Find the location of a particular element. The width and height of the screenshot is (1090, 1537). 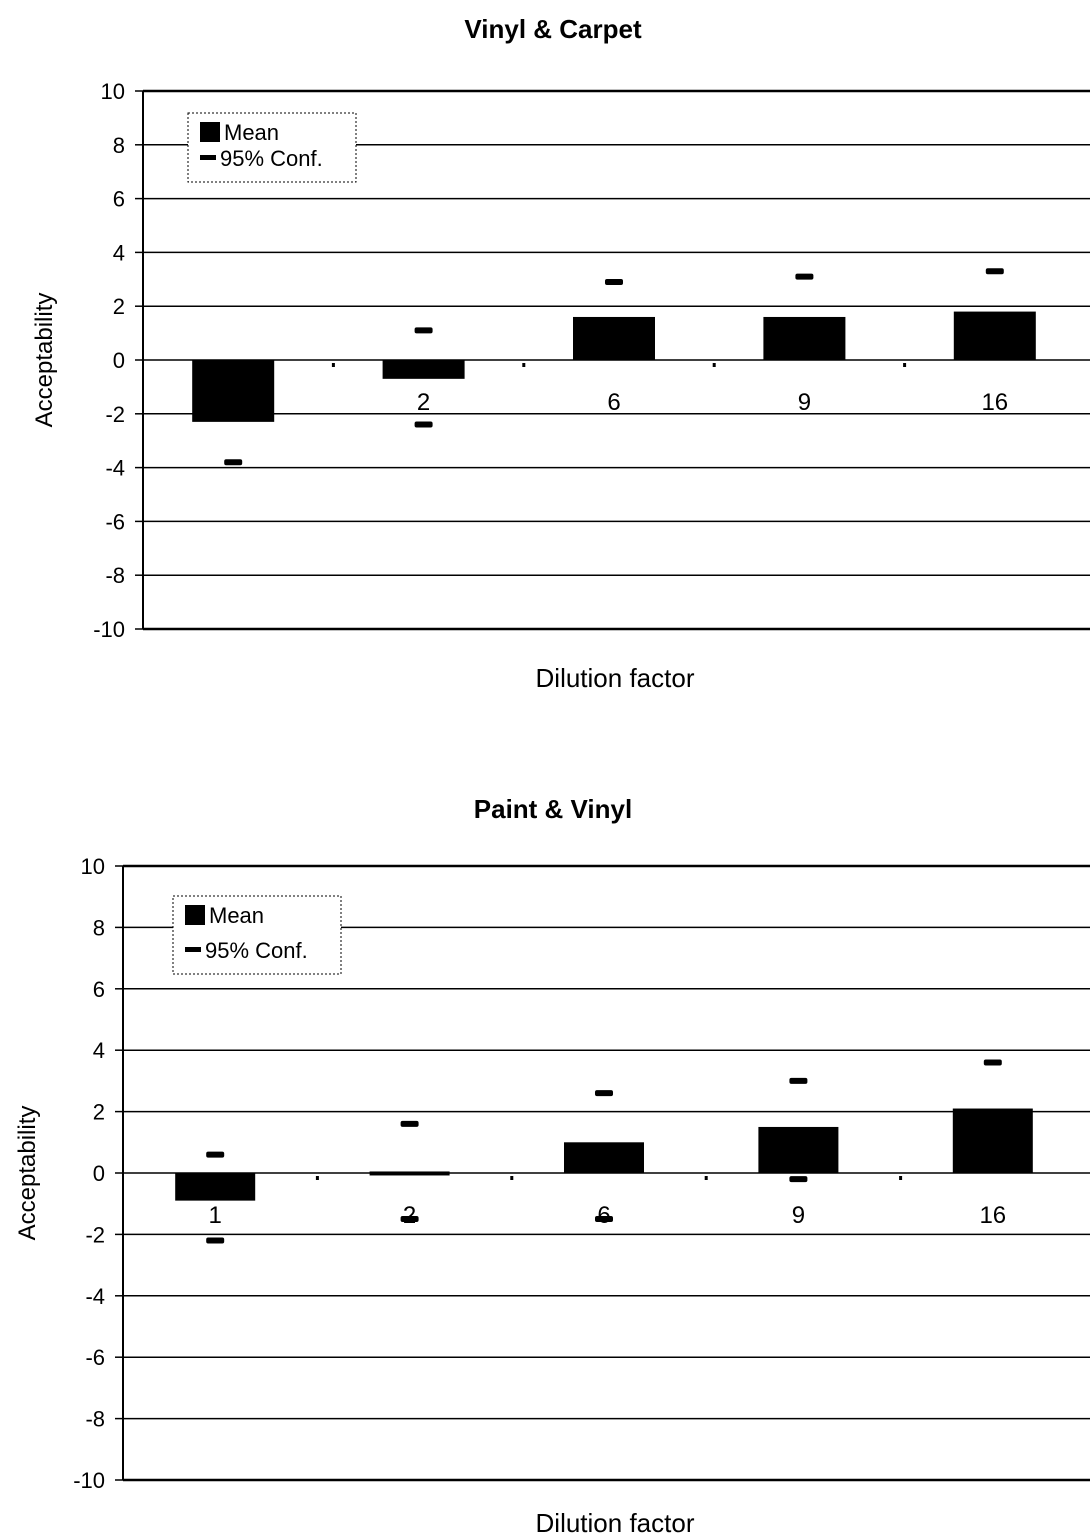

x-tick-label: 1 is located at coordinates (215, 1215).